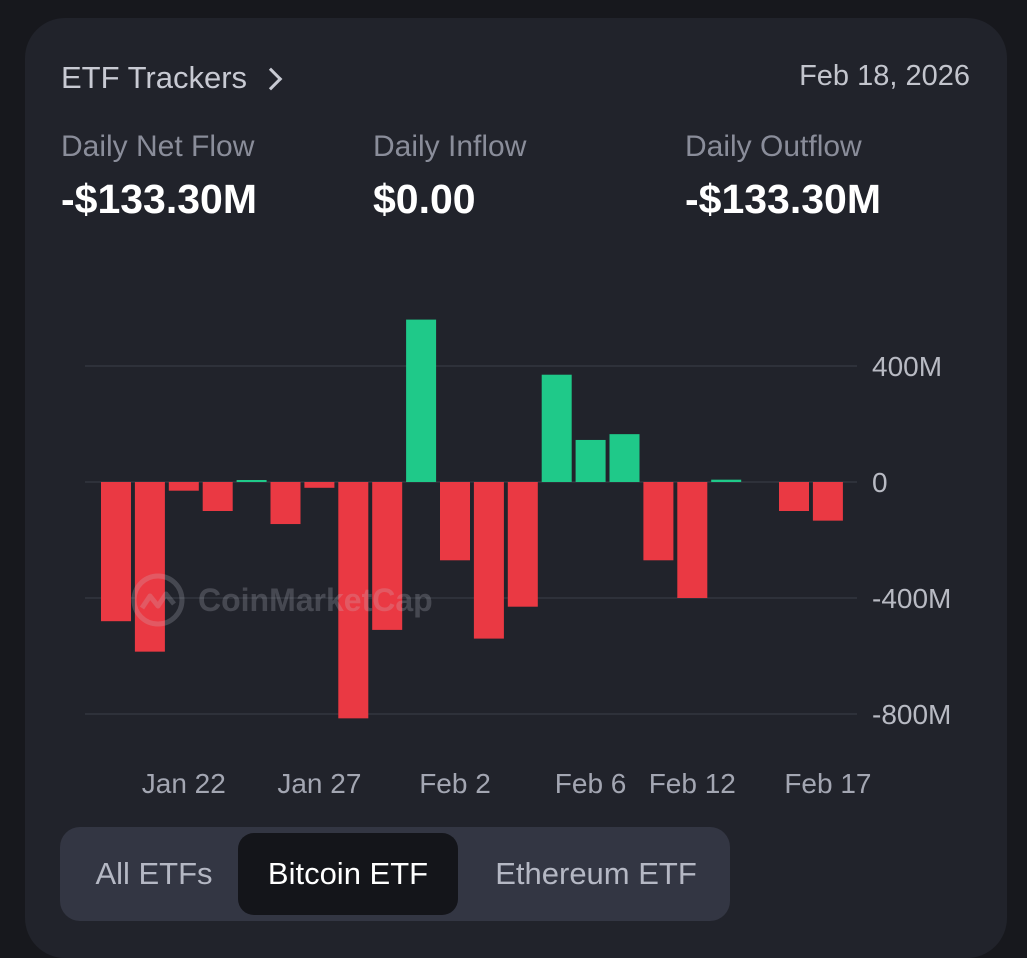 The image size is (1027, 958). Describe the element at coordinates (315, 599) in the screenshot. I see `watermark-text: CoinMarketCap` at that location.